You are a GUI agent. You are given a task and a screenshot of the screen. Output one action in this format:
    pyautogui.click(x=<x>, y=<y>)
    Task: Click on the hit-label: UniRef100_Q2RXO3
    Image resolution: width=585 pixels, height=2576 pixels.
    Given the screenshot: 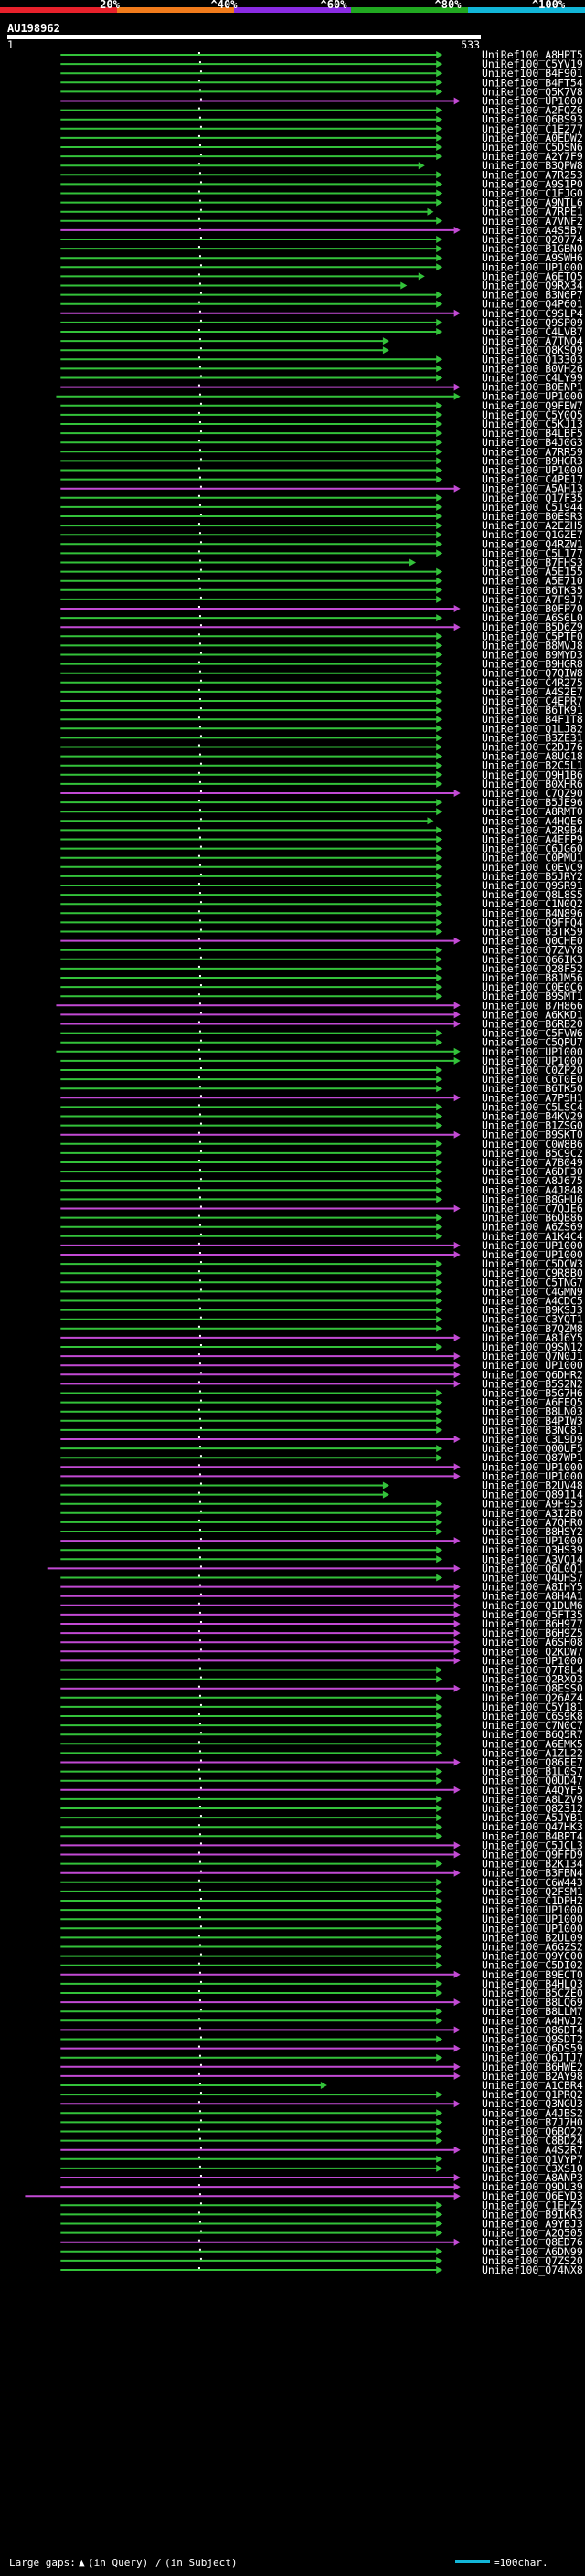 What is the action you would take?
    pyautogui.click(x=533, y=1679)
    